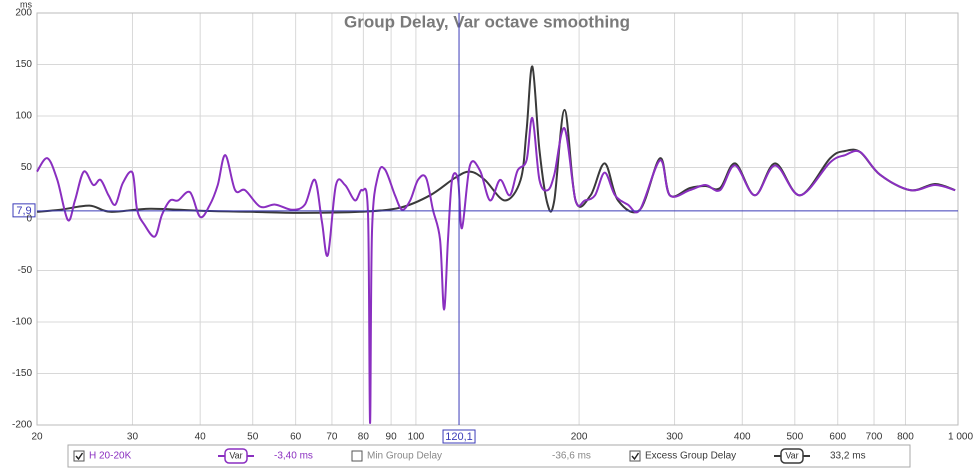  Describe the element at coordinates (404, 456) in the screenshot. I see `legend-label: Min Group Delay` at that location.